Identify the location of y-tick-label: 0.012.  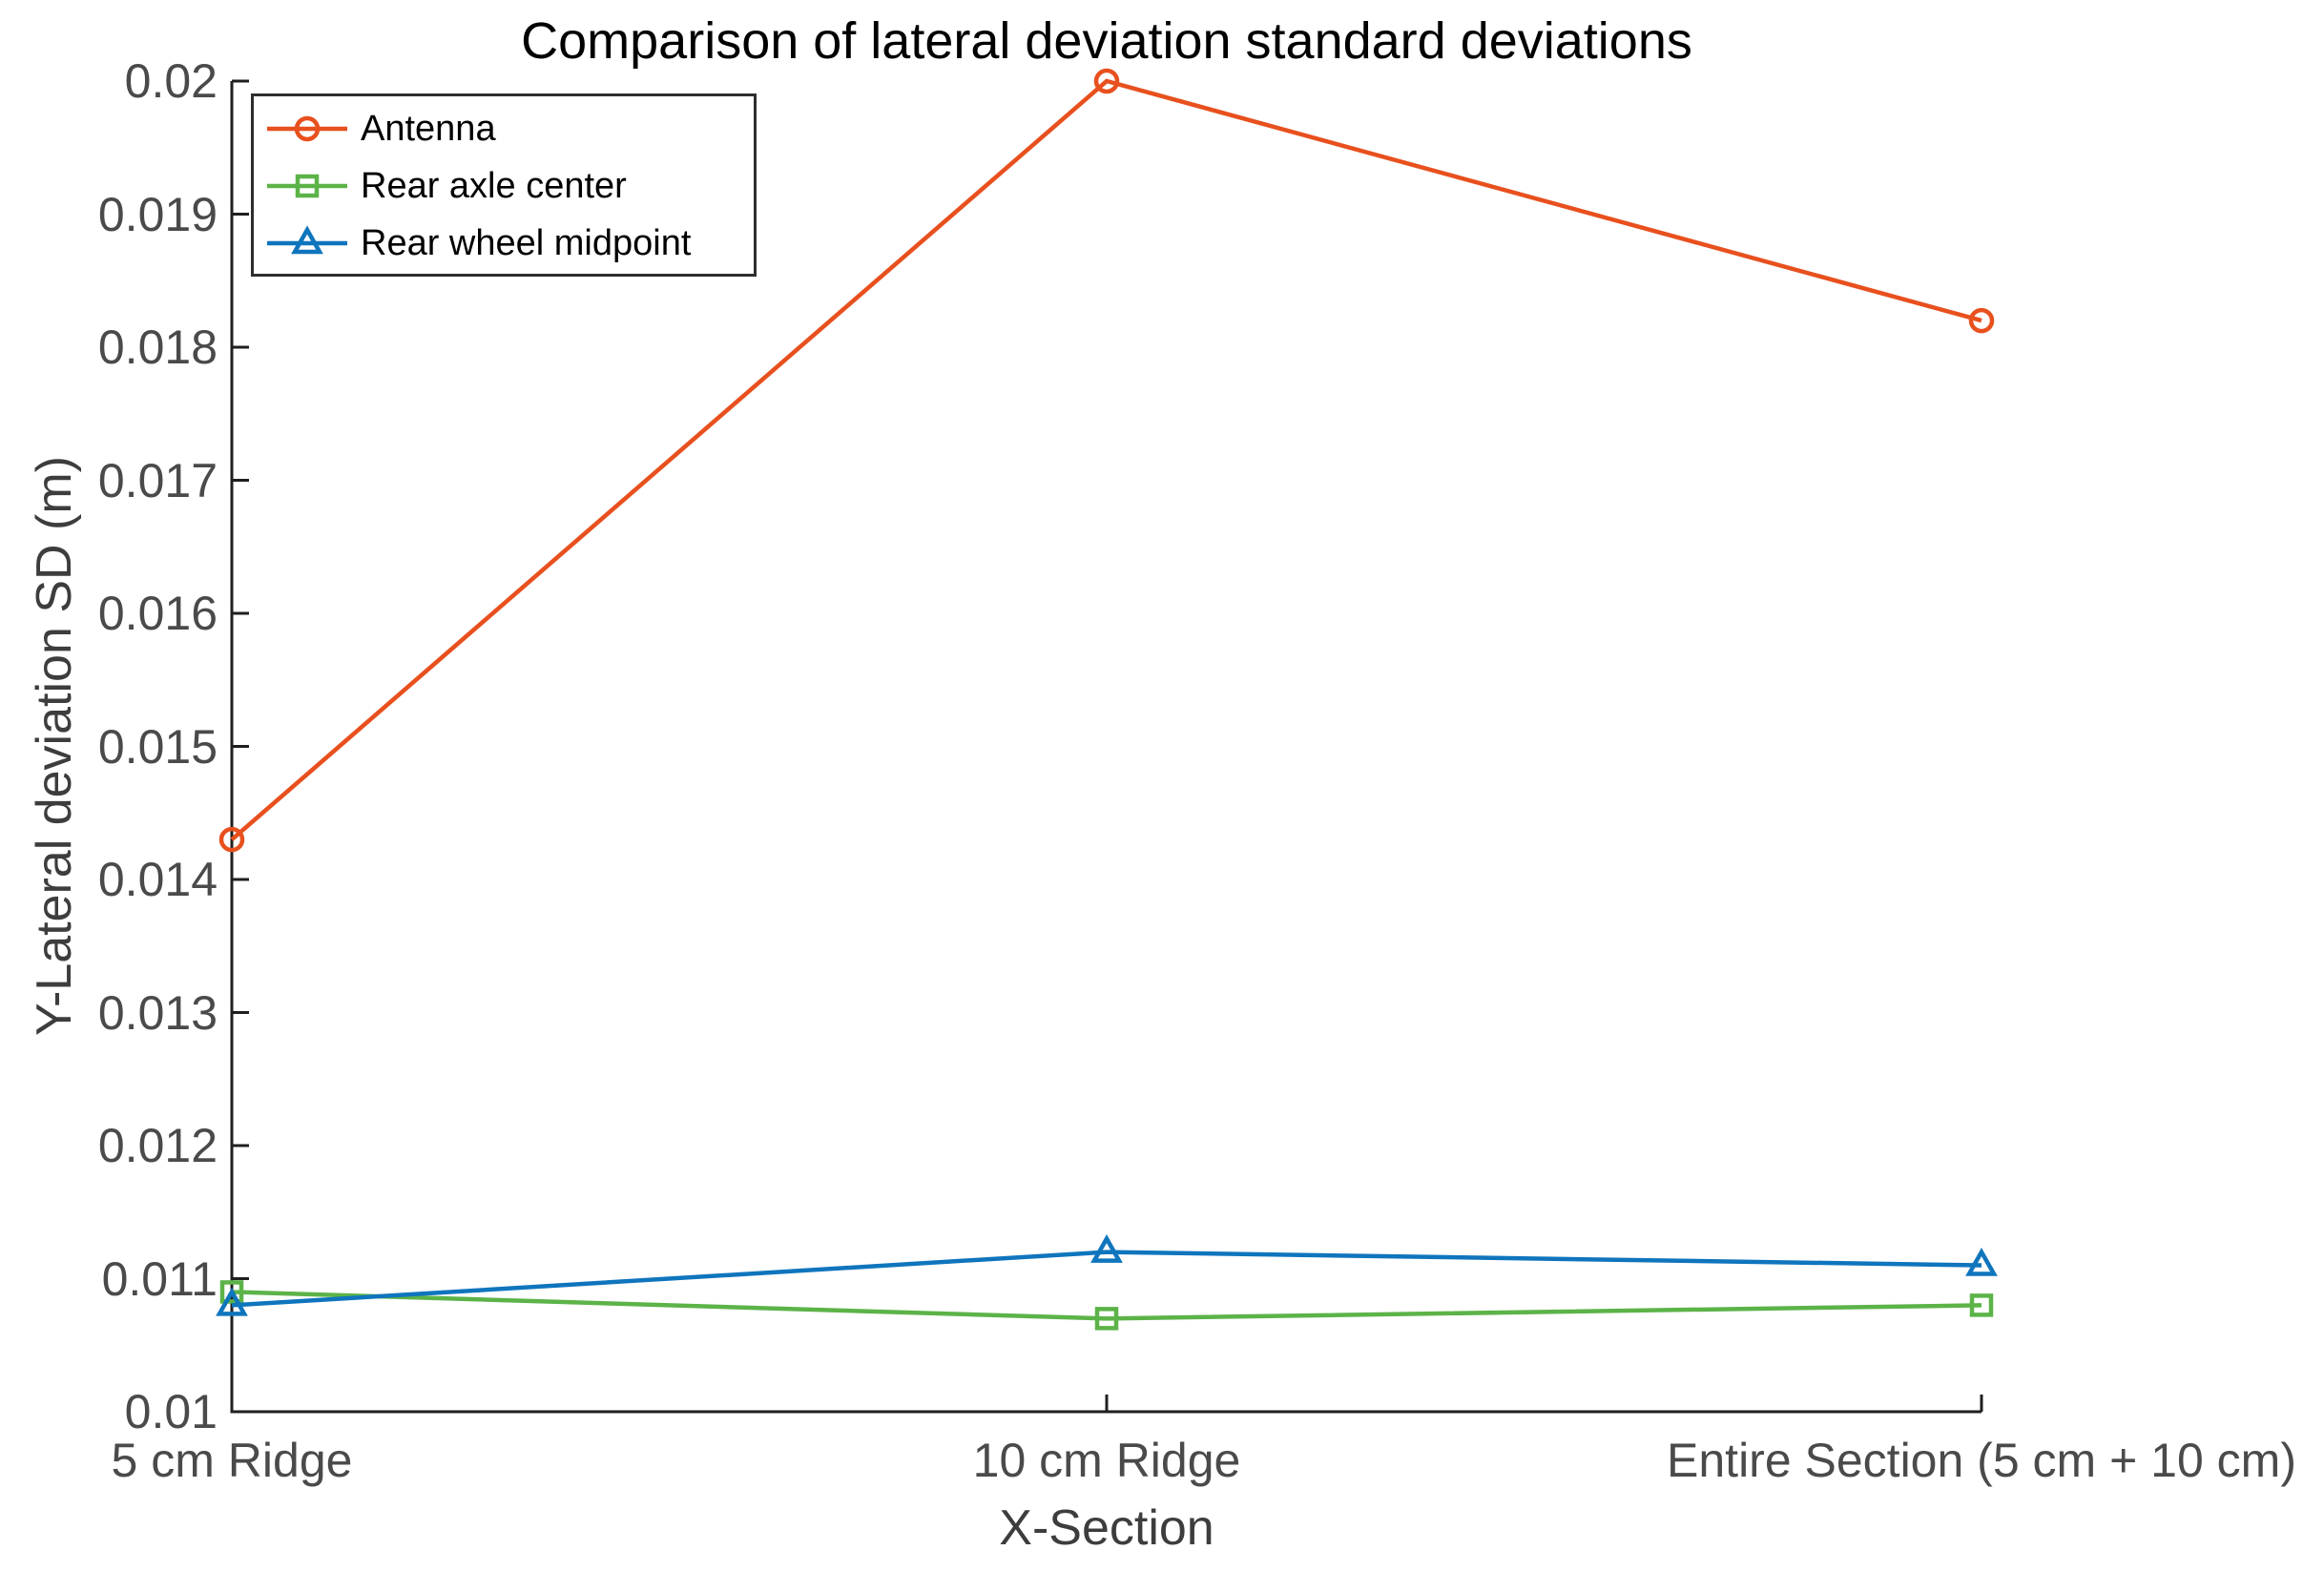
(157, 1145).